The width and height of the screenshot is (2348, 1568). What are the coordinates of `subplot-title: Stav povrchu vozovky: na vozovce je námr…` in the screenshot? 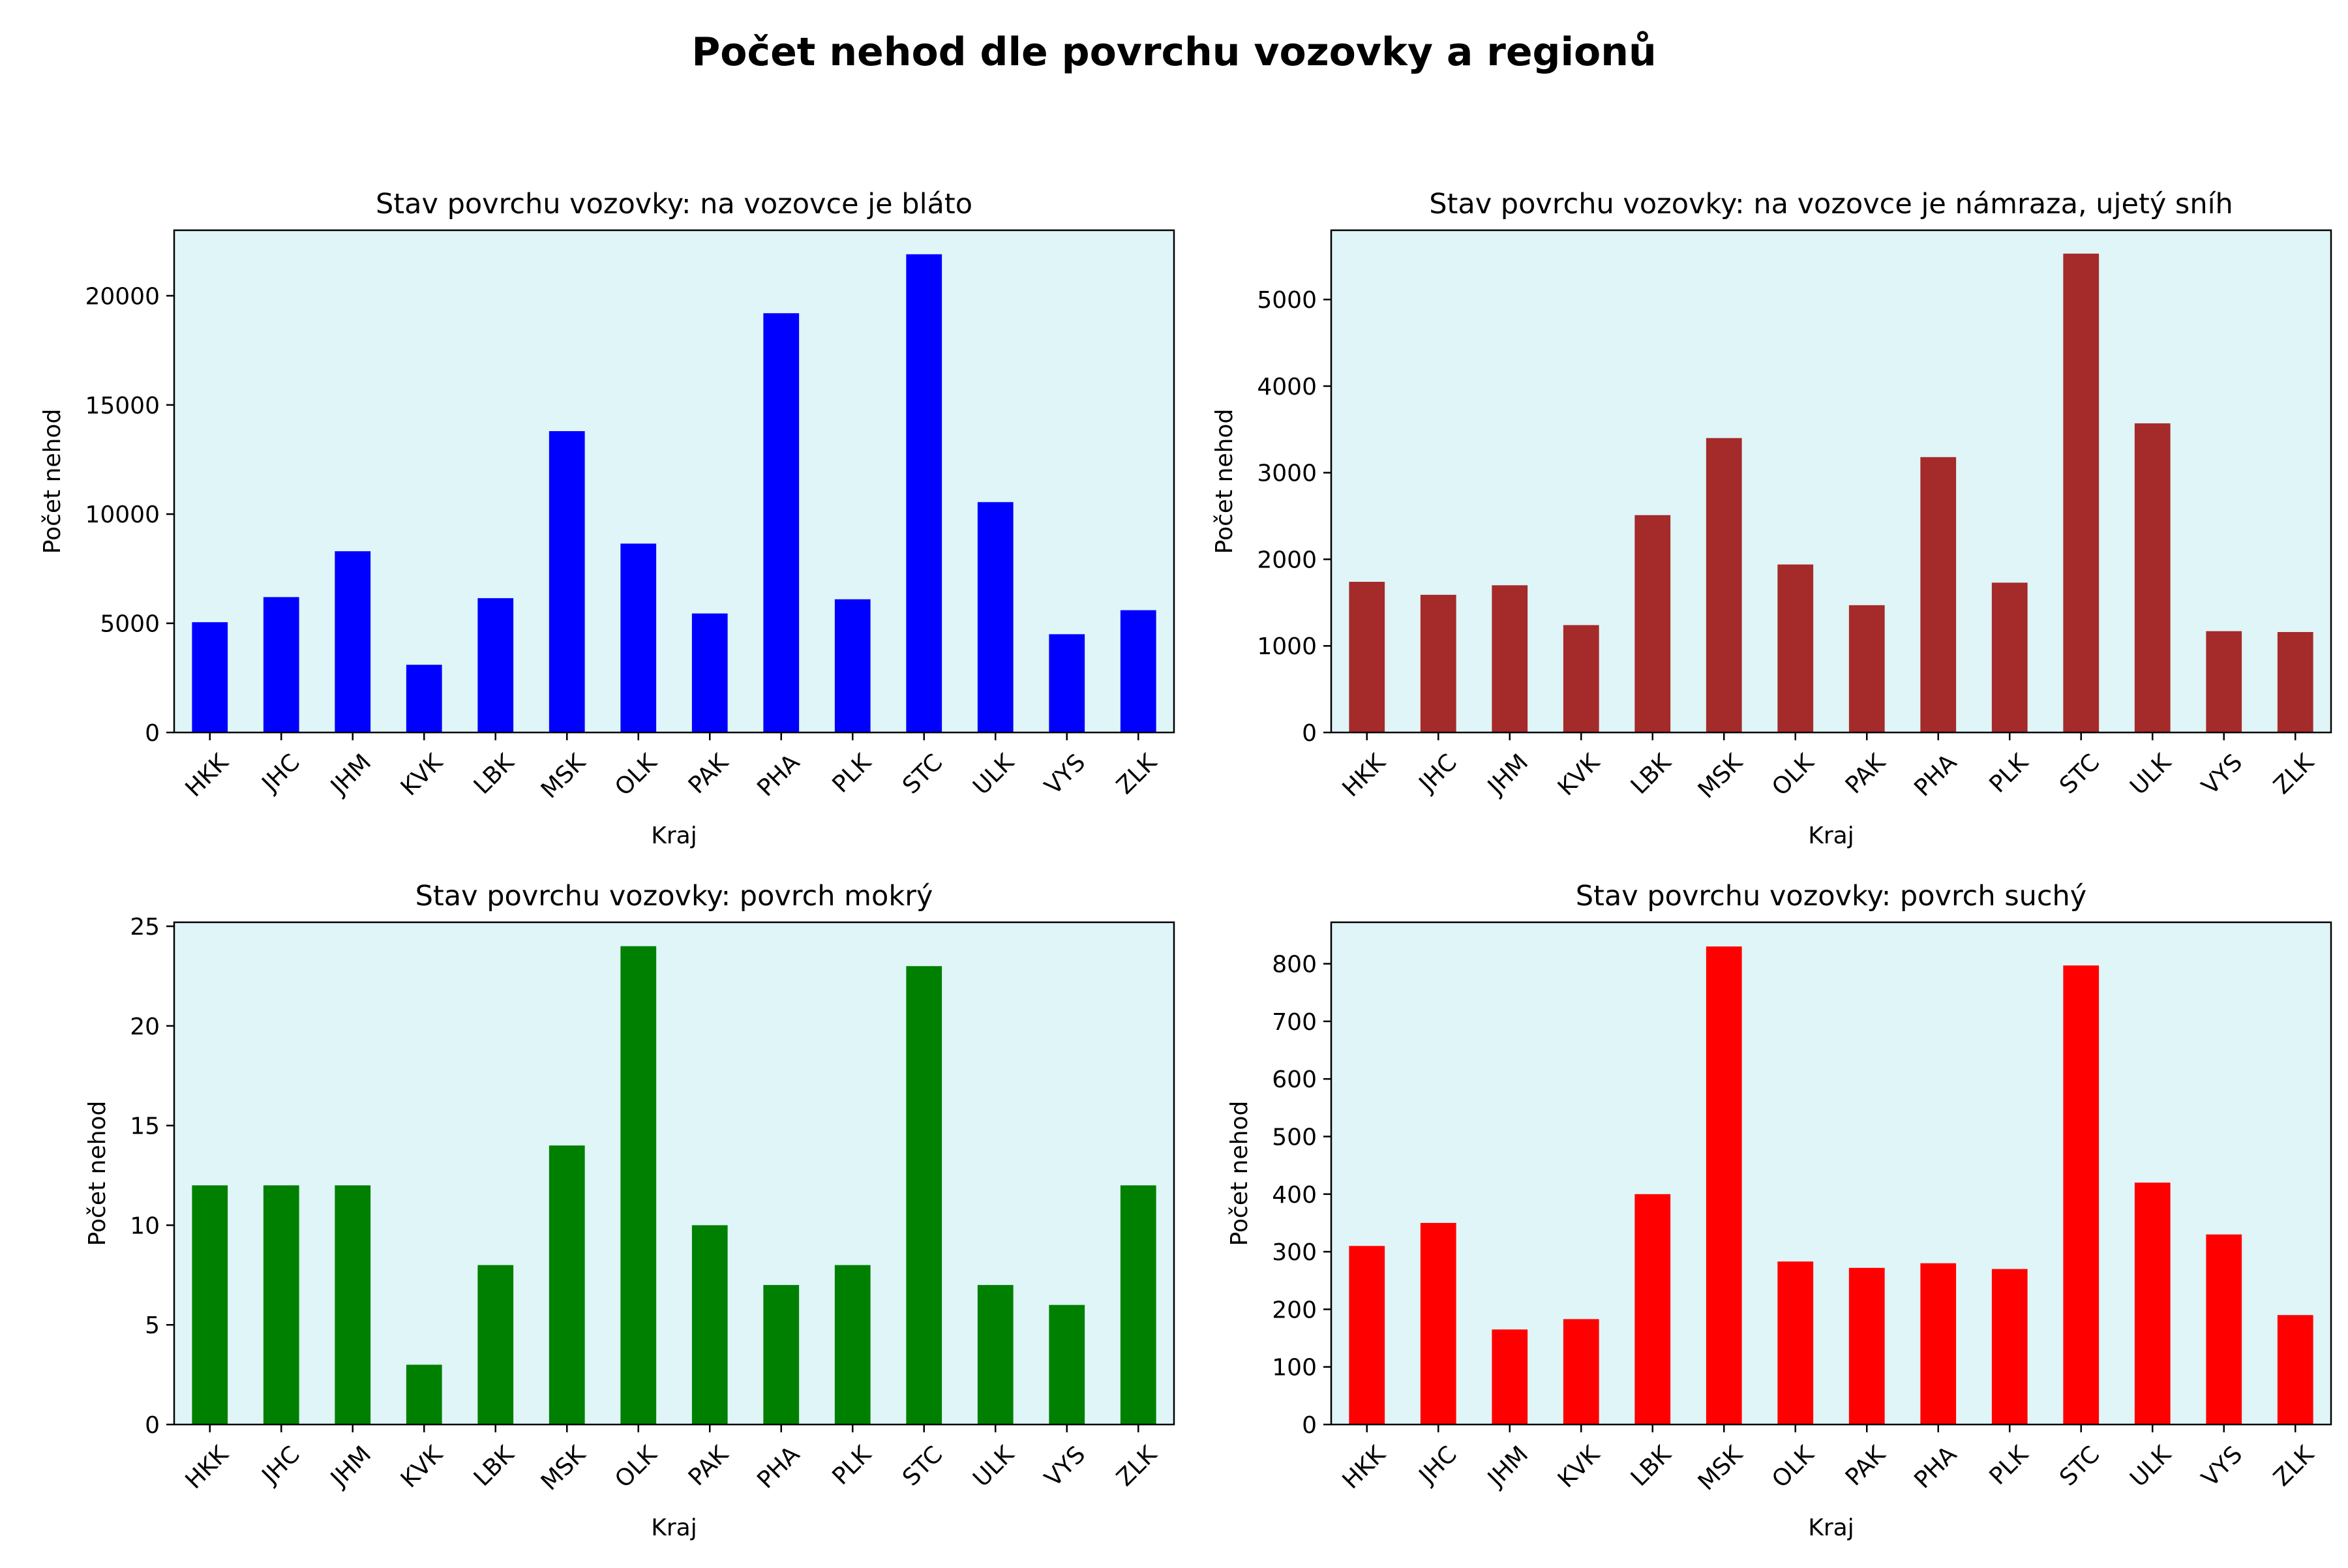 It's located at (1831, 204).